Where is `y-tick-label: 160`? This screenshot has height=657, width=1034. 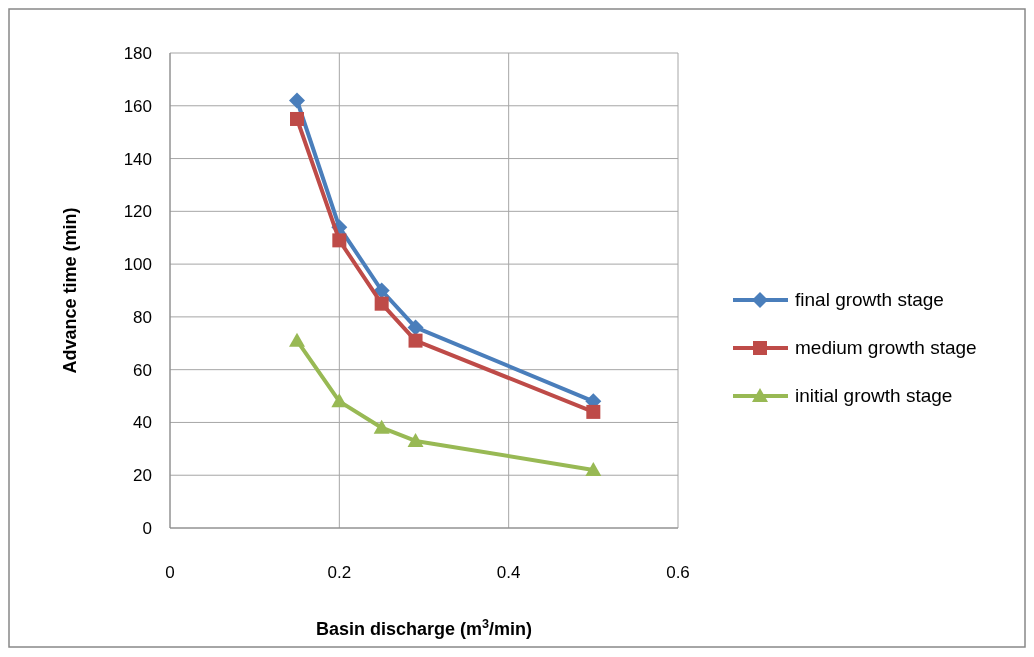
y-tick-label: 160 is located at coordinates (137, 106).